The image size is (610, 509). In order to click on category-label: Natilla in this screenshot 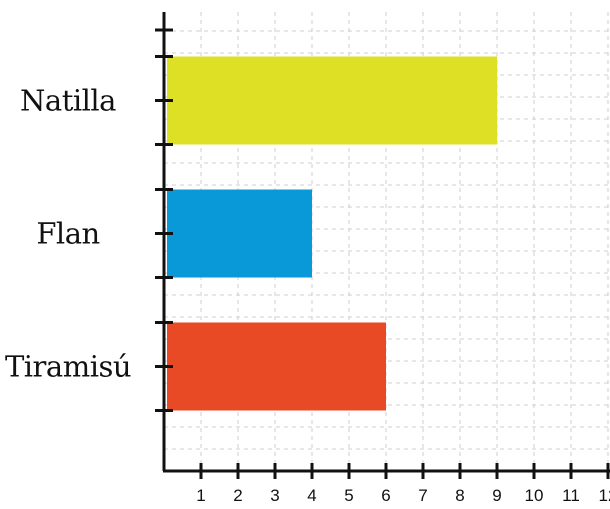, I will do `click(68, 101)`.